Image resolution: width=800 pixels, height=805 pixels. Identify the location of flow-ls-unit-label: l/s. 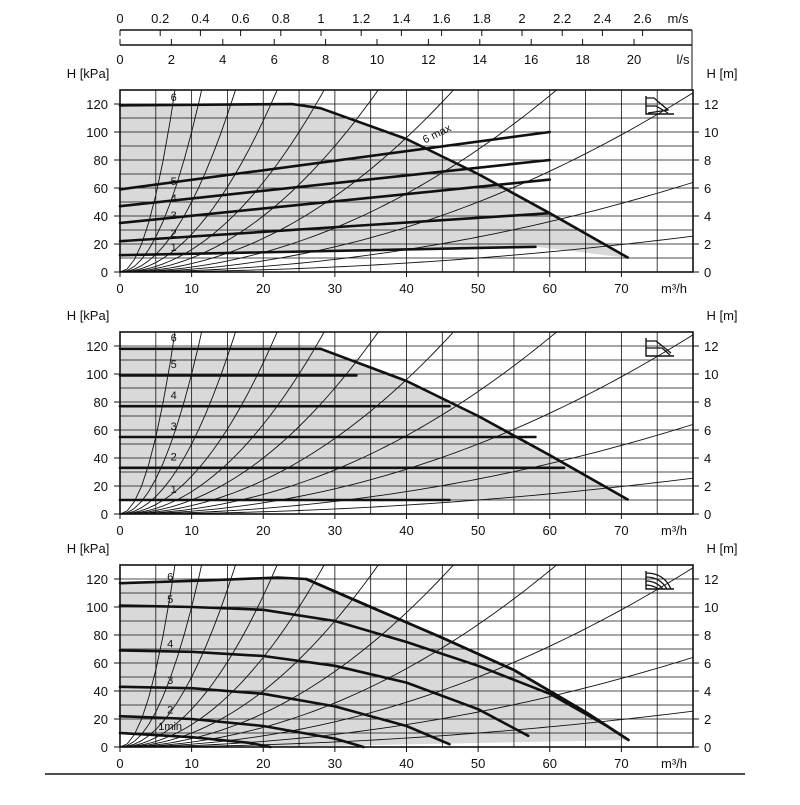
(684, 59).